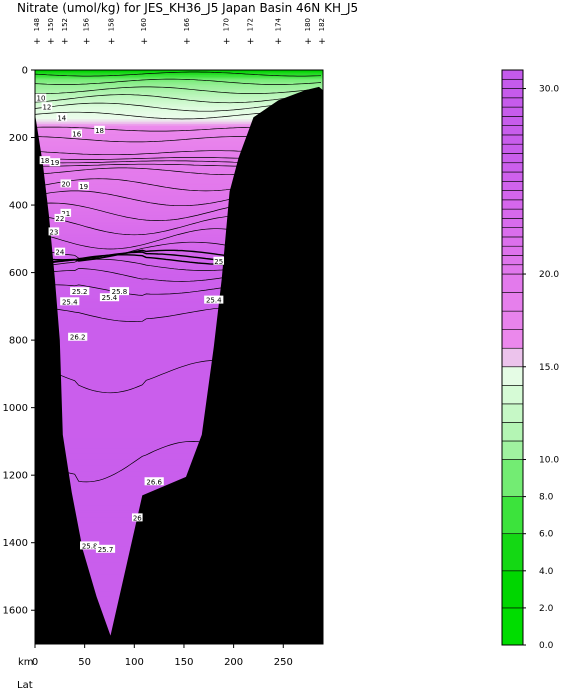  I want to click on y-tick-label: 1000, so click(15, 408).